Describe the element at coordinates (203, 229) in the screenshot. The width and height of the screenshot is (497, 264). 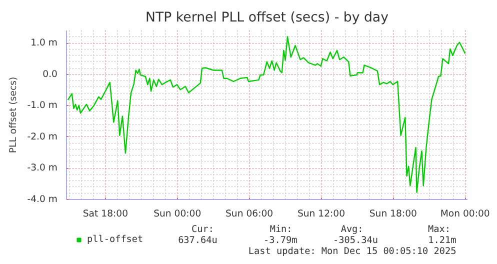
I see `text: Cur:` at that location.